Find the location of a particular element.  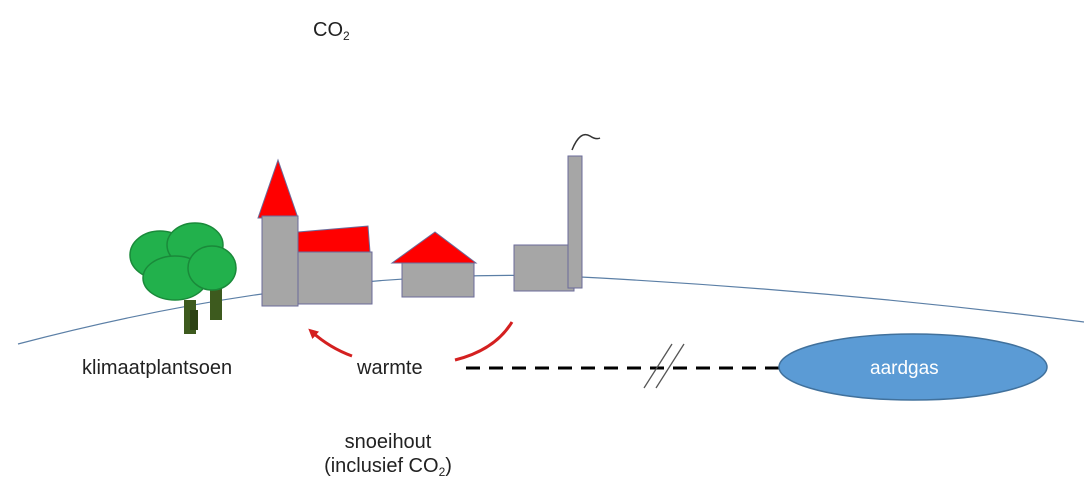

ground-line is located at coordinates (550, 309).